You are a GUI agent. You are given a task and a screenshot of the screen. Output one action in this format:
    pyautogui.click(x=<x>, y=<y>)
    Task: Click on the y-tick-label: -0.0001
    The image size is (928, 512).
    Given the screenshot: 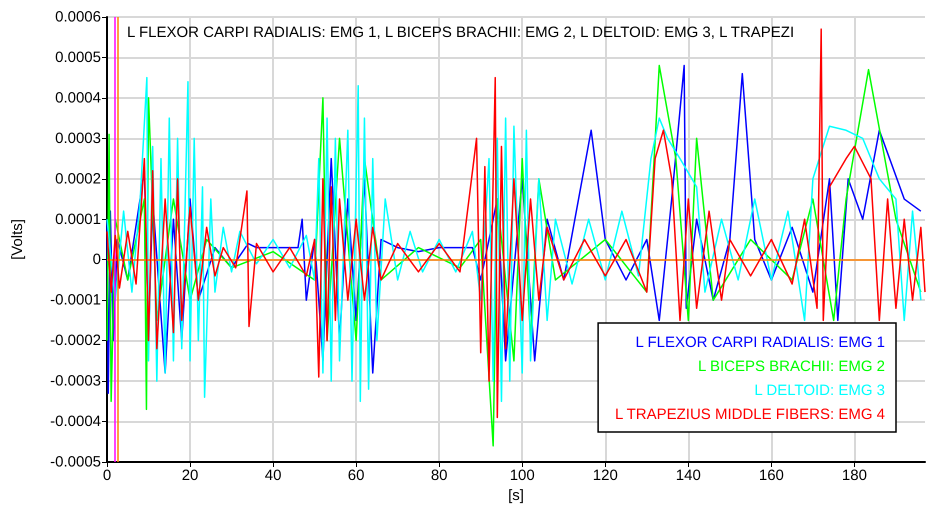 What is the action you would take?
    pyautogui.click(x=75, y=300)
    